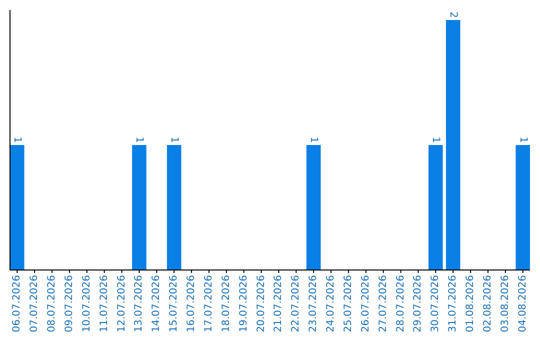 The width and height of the screenshot is (540, 340). What do you see at coordinates (436, 303) in the screenshot?
I see `x-tick-label: 30.07.2026` at bounding box center [436, 303].